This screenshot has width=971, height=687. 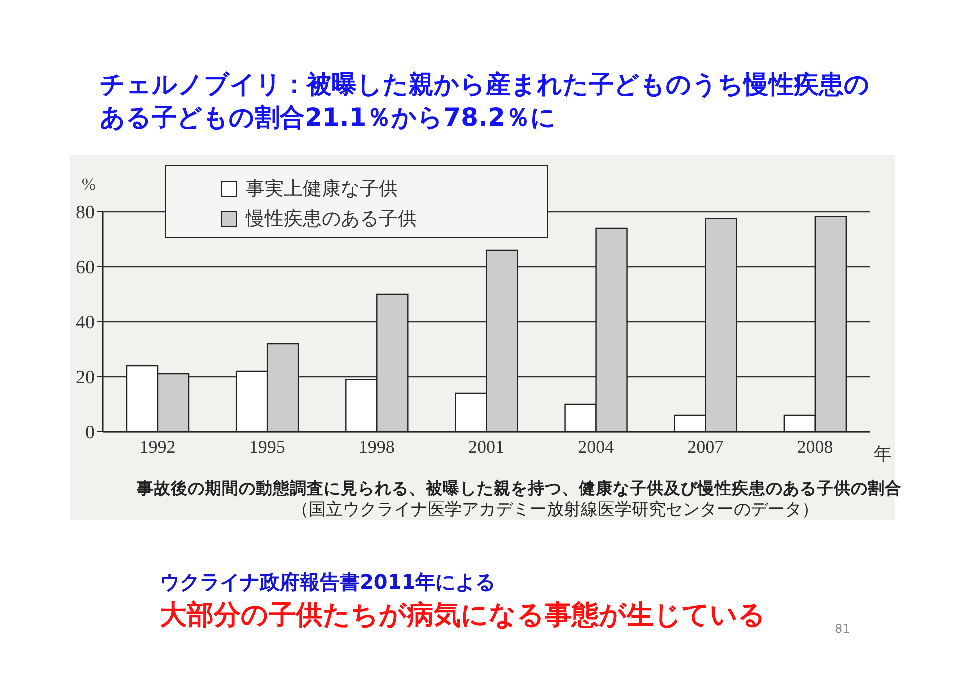 I want to click on text: （国立ウクライナ医学アカデミー放射線医学研究センターのデータ）, so click(x=555, y=510).